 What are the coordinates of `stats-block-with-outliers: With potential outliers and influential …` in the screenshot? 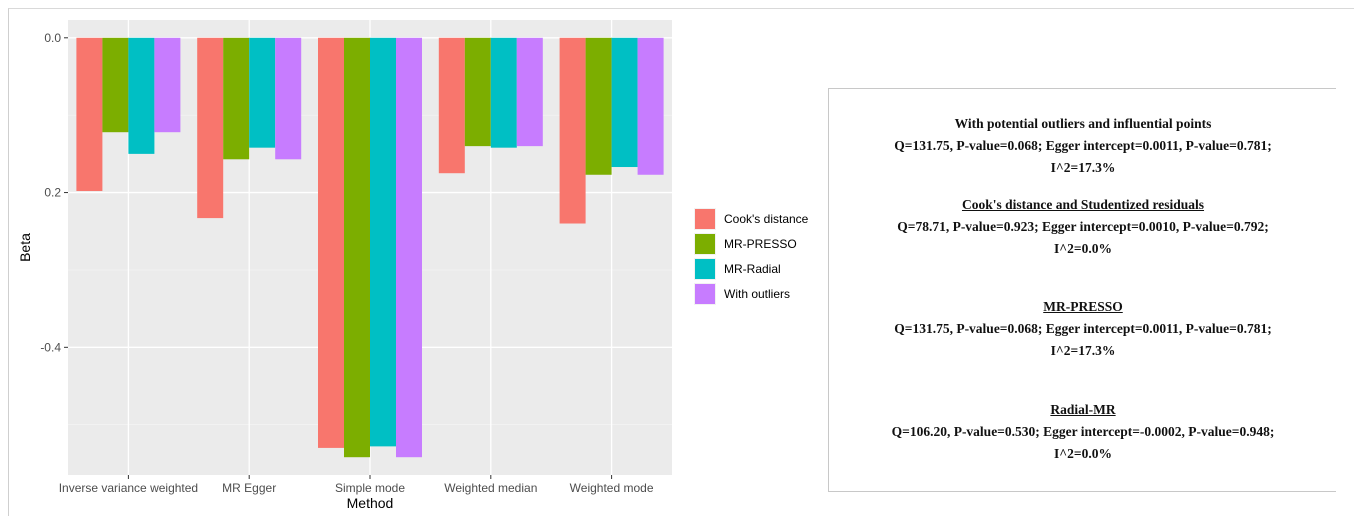 It's located at (1083, 146).